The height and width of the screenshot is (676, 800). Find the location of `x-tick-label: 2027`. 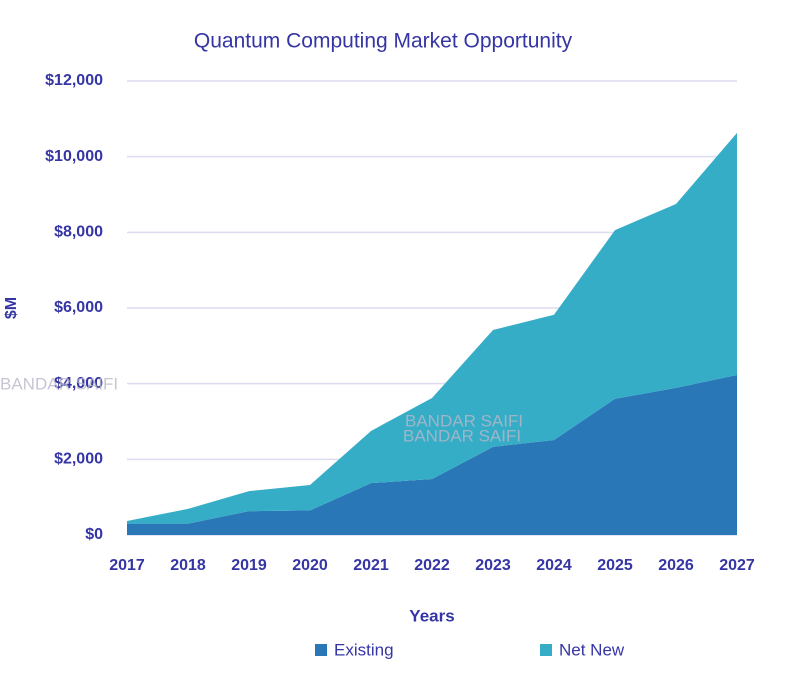

x-tick-label: 2027 is located at coordinates (737, 565).